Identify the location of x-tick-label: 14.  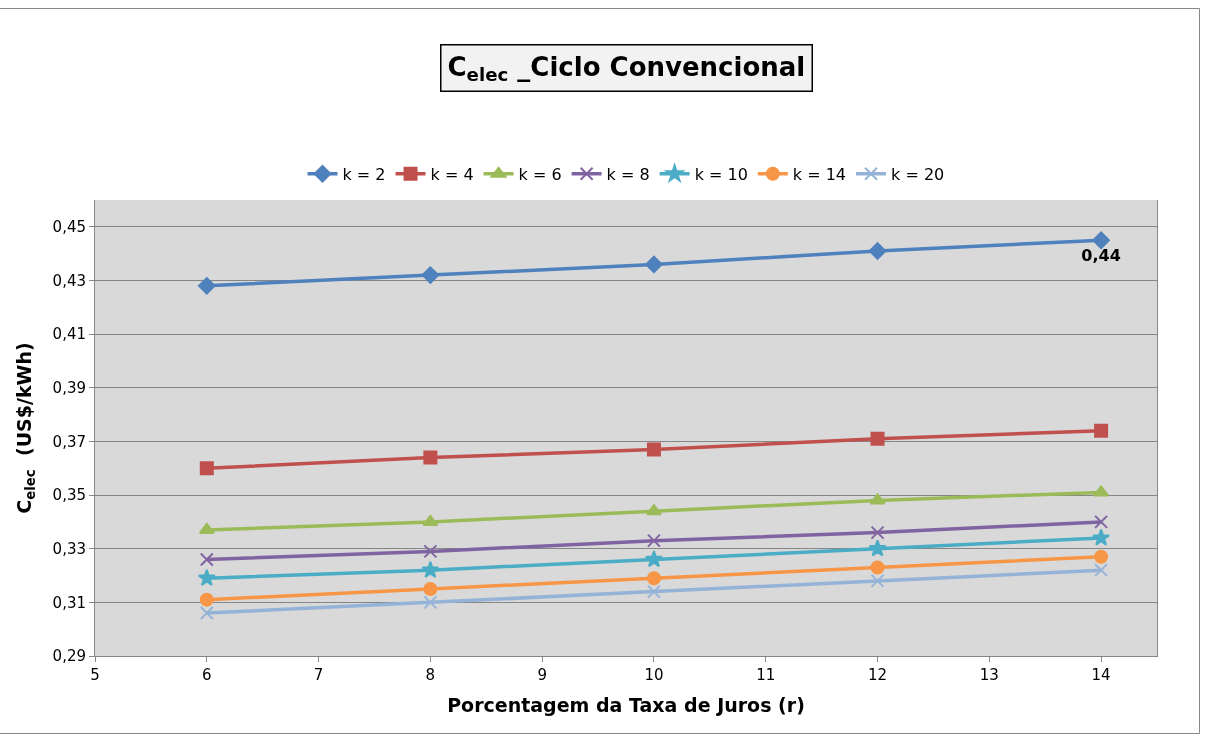
(1101, 675).